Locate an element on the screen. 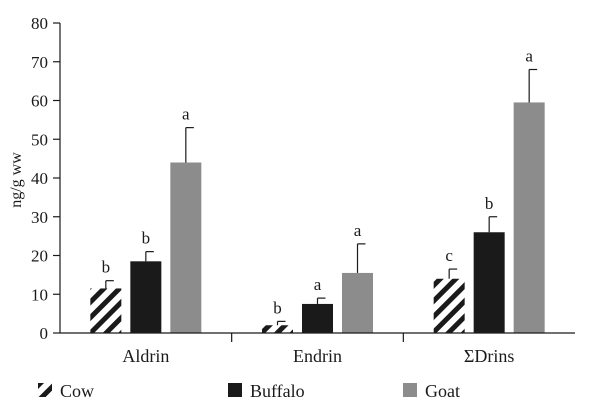 The image size is (598, 414). y-tick-label: 50 is located at coordinates (39, 139).